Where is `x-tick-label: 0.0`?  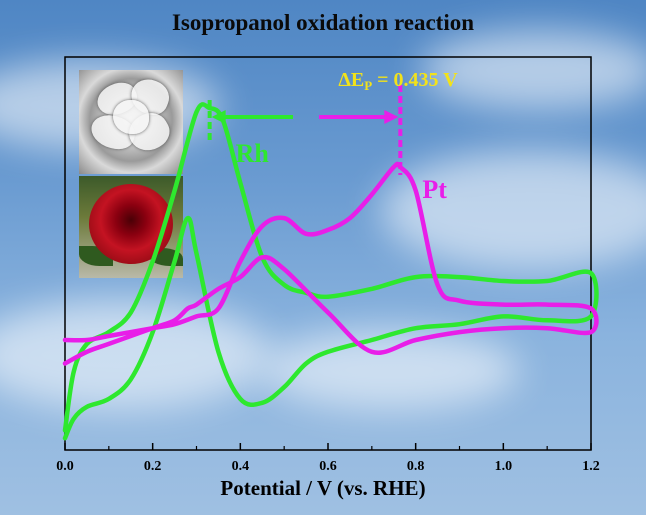 x-tick-label: 0.0 is located at coordinates (65, 466).